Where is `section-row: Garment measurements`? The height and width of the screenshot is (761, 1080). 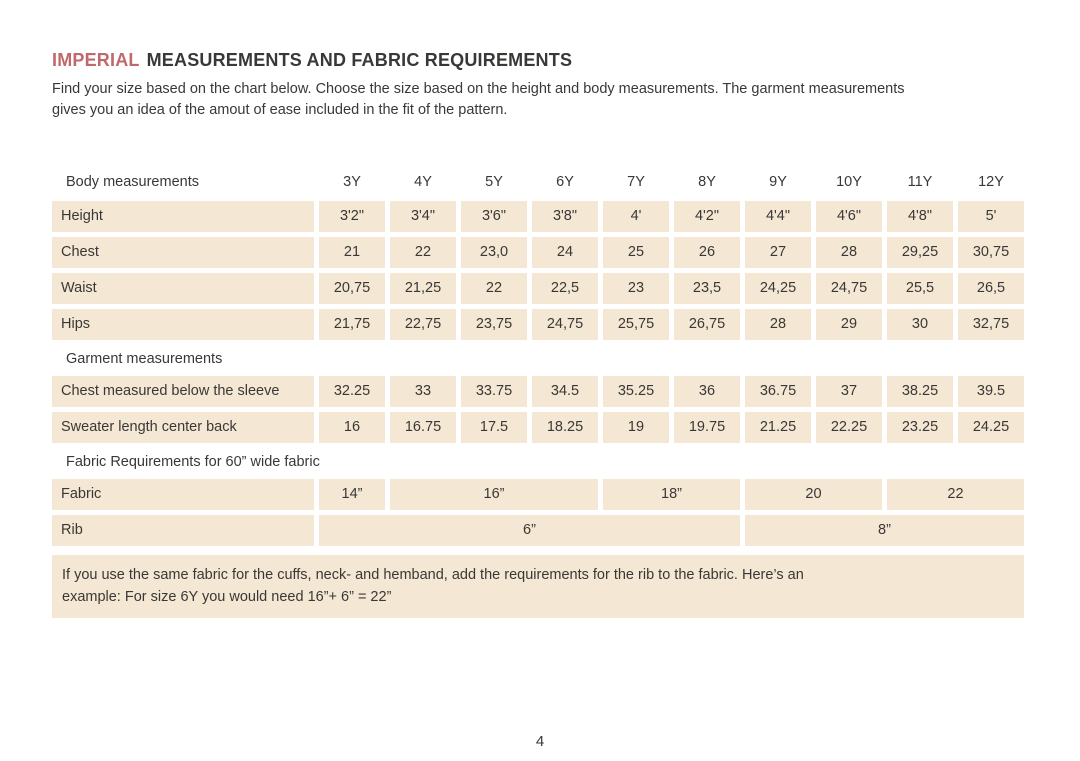
section-row: Garment measurements is located at coordinates (538, 358).